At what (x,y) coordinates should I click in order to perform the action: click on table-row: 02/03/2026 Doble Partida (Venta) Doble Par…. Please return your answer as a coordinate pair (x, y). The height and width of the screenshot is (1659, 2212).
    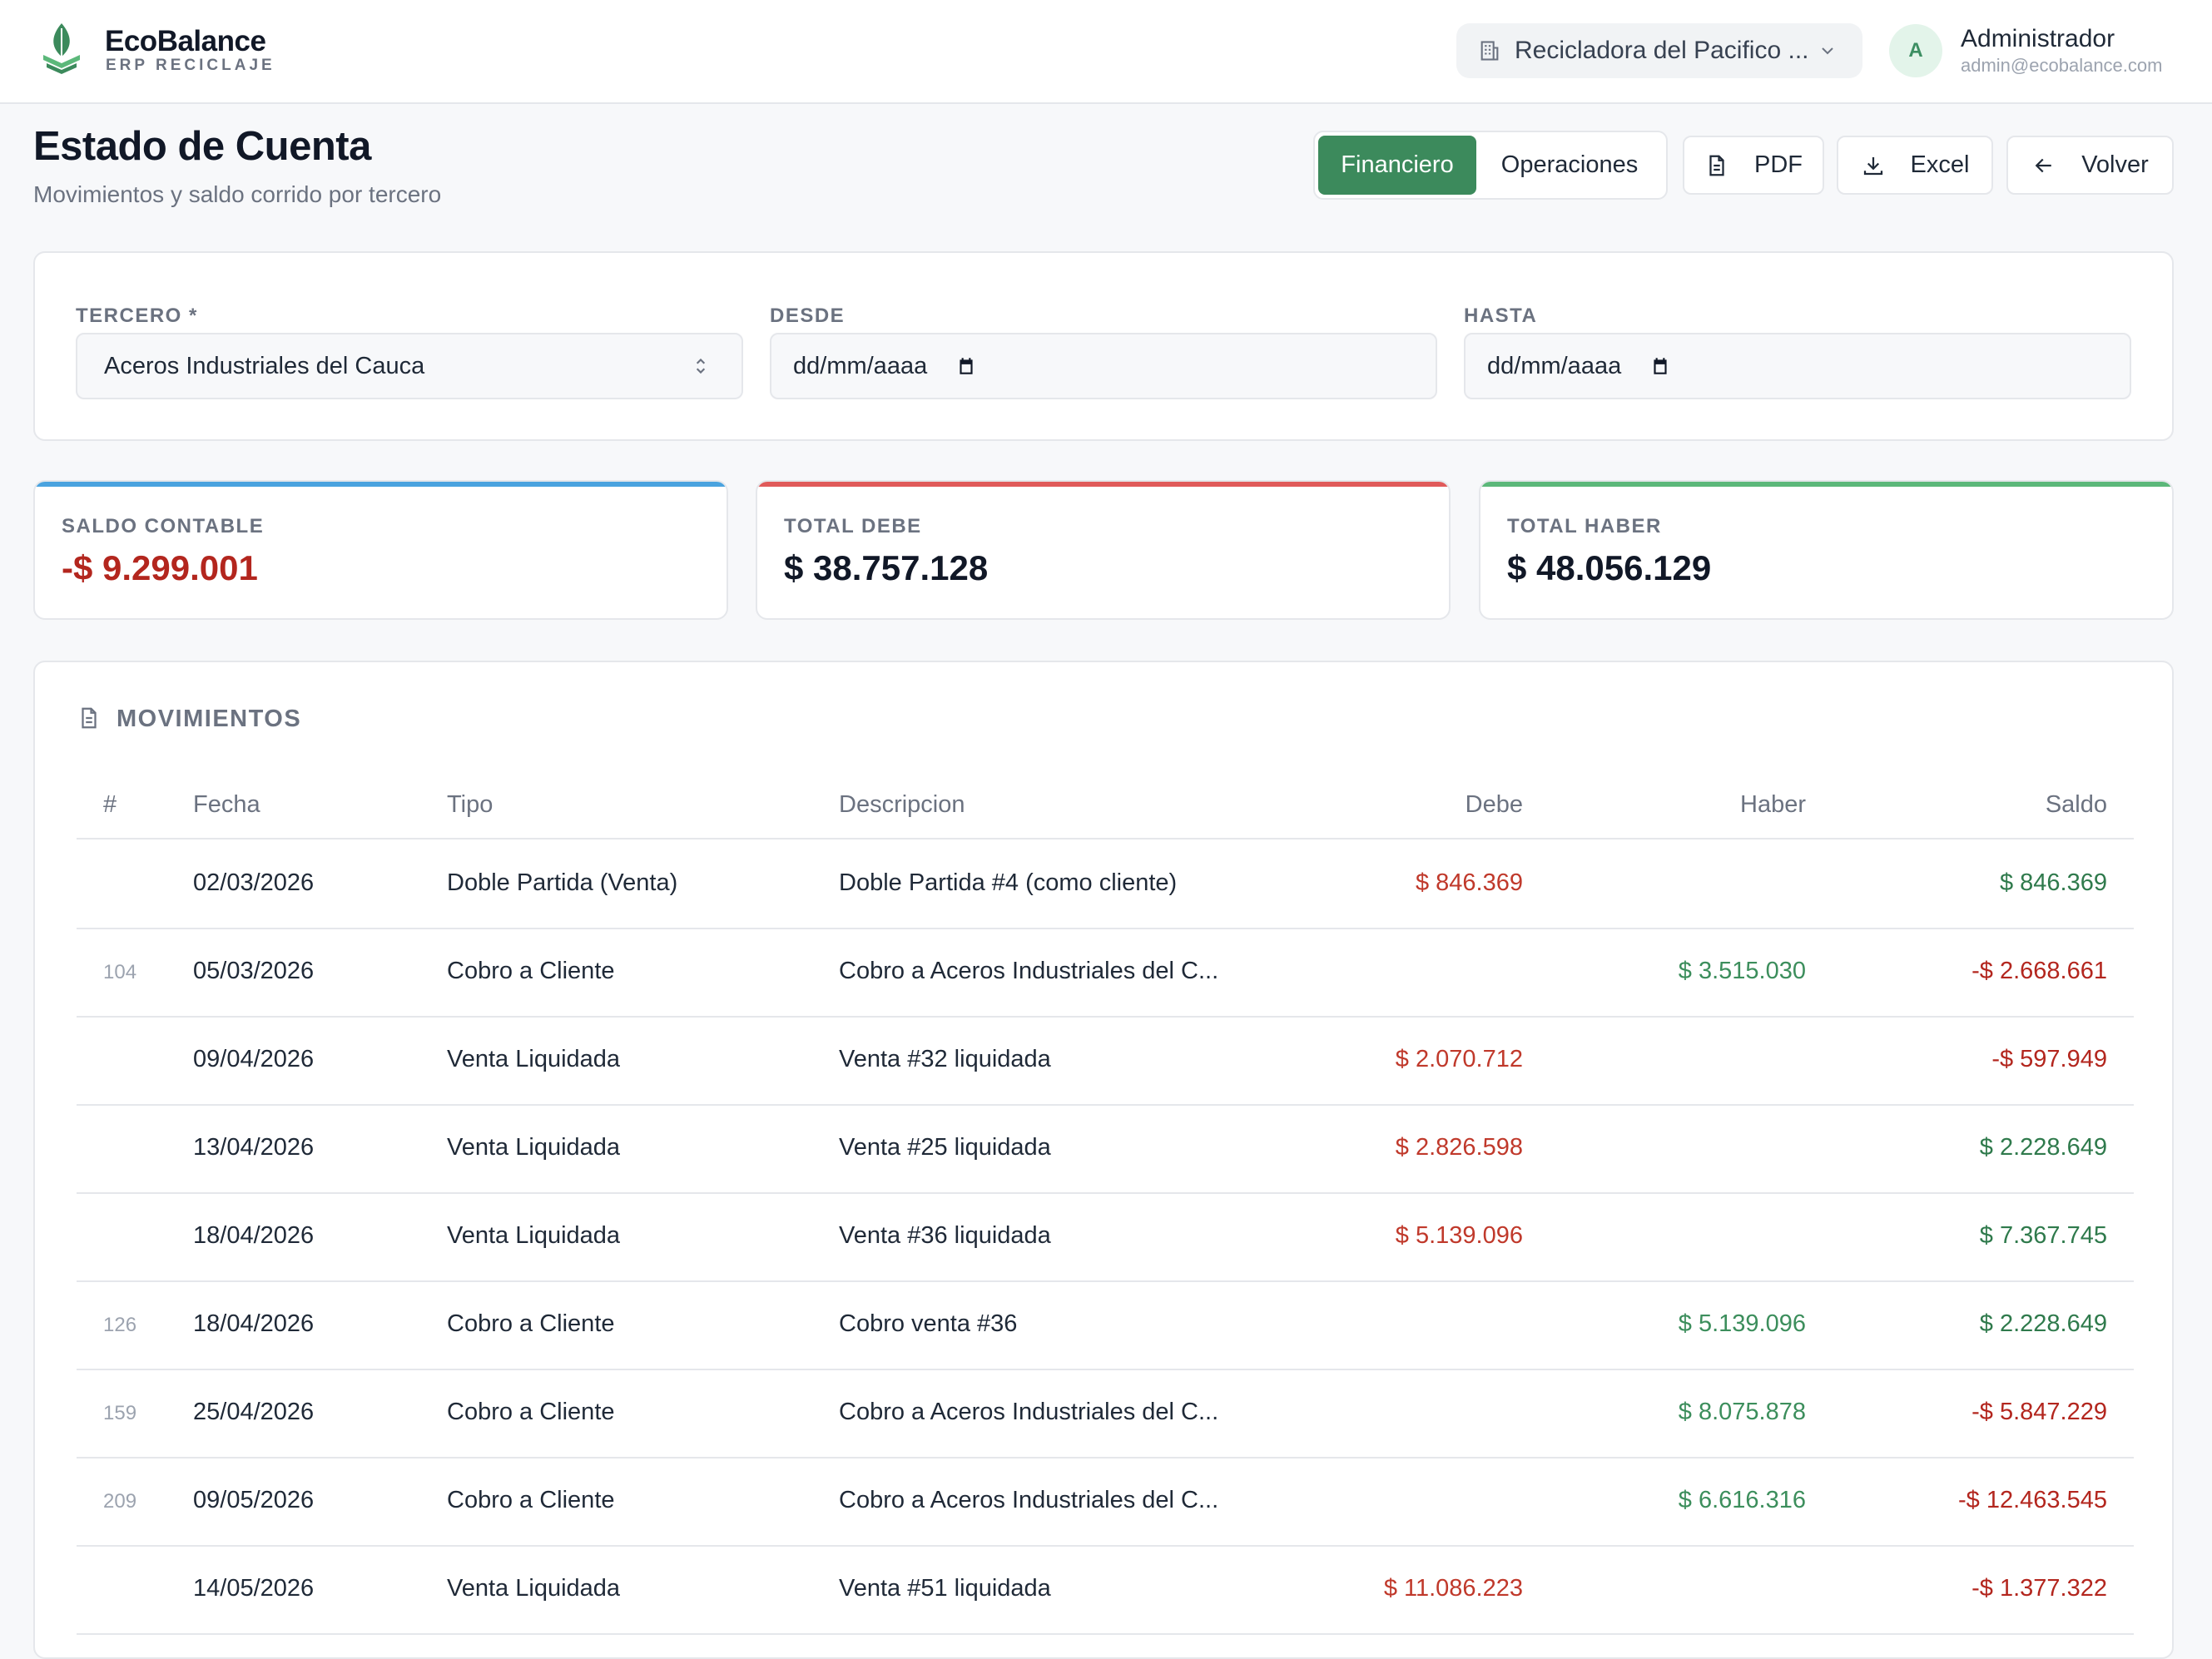
    Looking at the image, I should click on (1105, 885).